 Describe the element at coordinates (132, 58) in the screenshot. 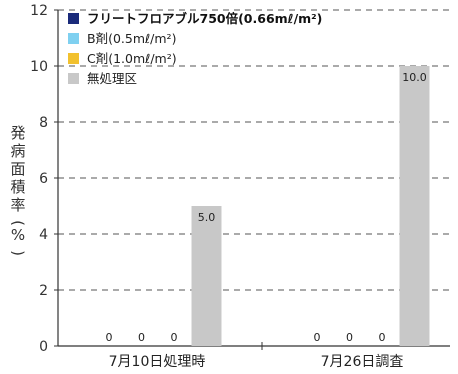

I see `legend-label: C剤(1.0mℓ/m²)` at that location.